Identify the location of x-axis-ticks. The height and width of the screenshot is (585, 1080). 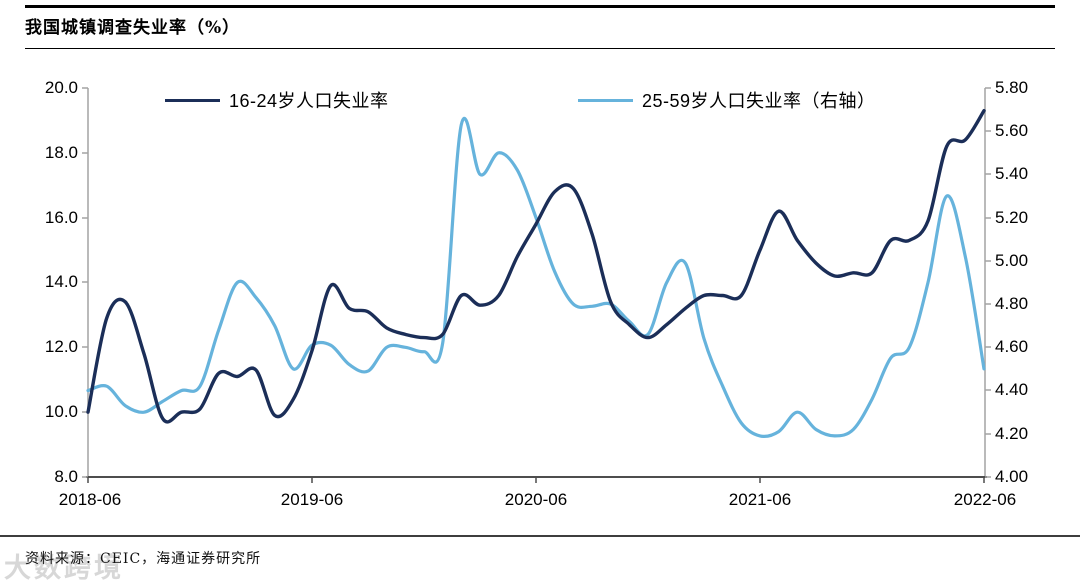
(536, 480).